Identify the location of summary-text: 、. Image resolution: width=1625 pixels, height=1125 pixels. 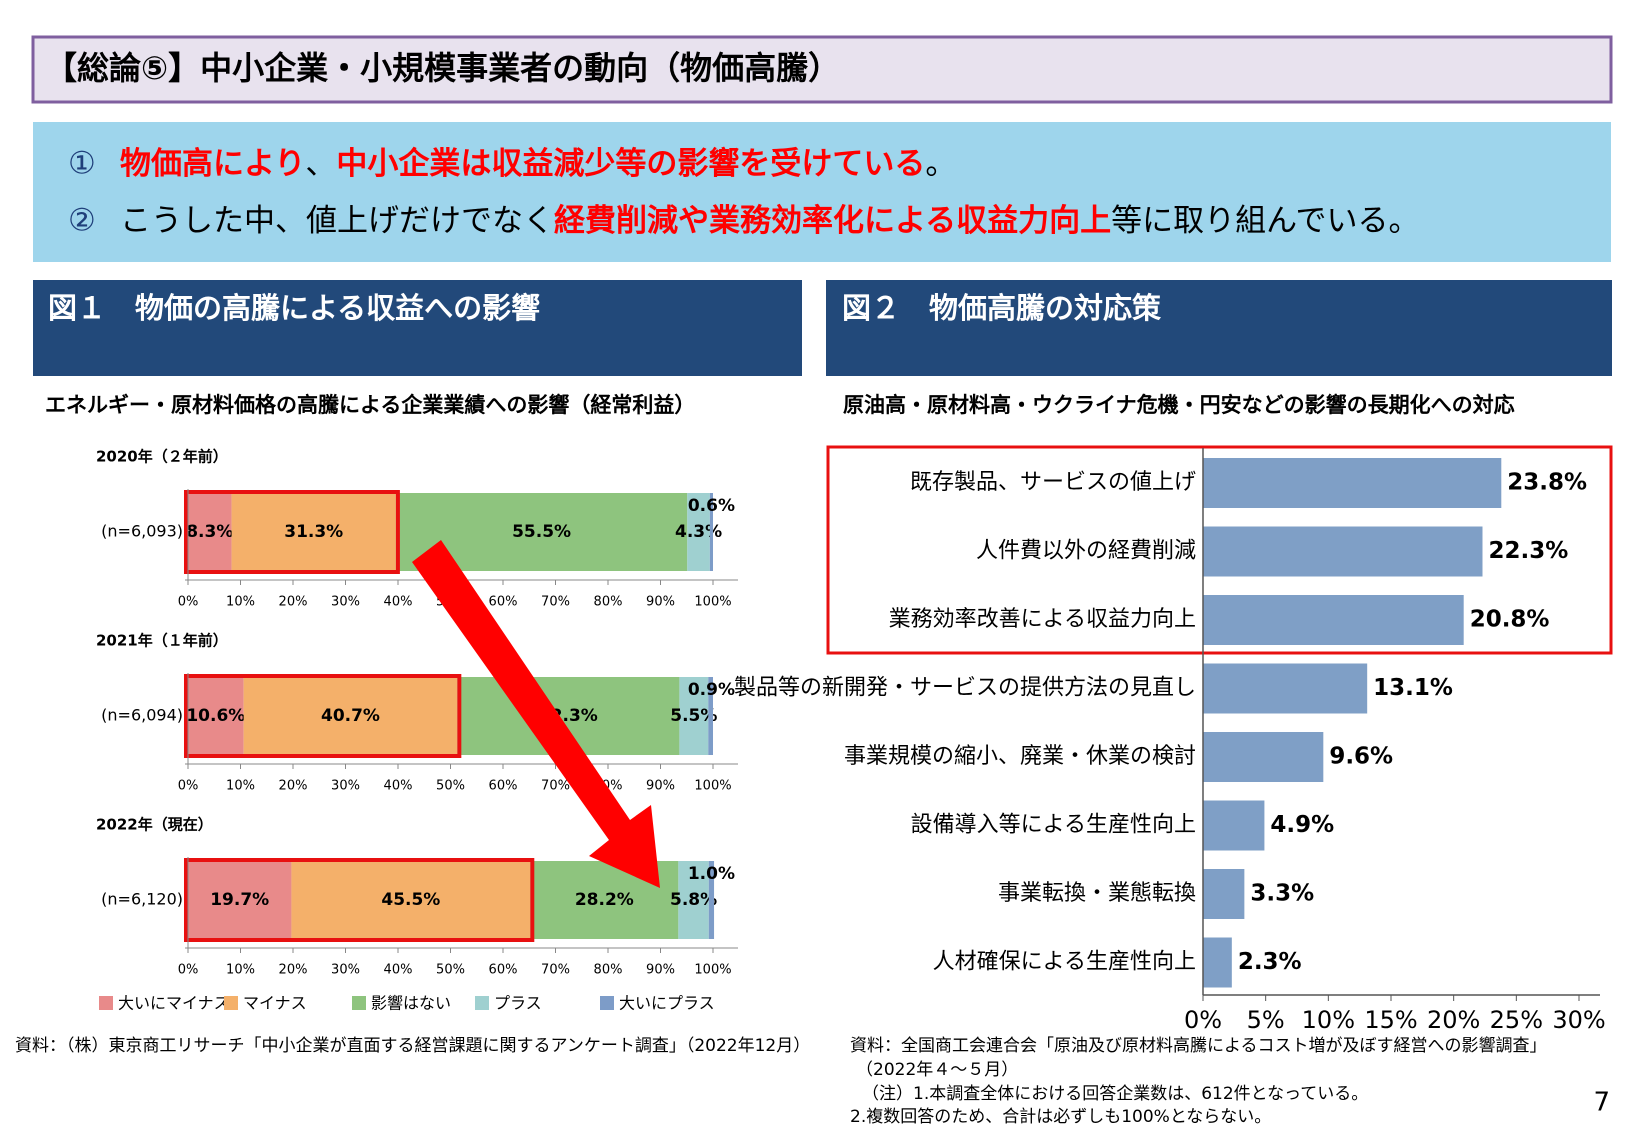
(320, 164).